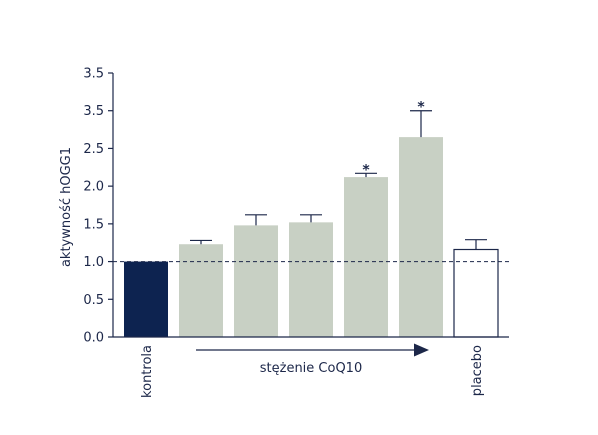 The height and width of the screenshot is (435, 598). I want to click on significance-group: **, so click(393, 139).